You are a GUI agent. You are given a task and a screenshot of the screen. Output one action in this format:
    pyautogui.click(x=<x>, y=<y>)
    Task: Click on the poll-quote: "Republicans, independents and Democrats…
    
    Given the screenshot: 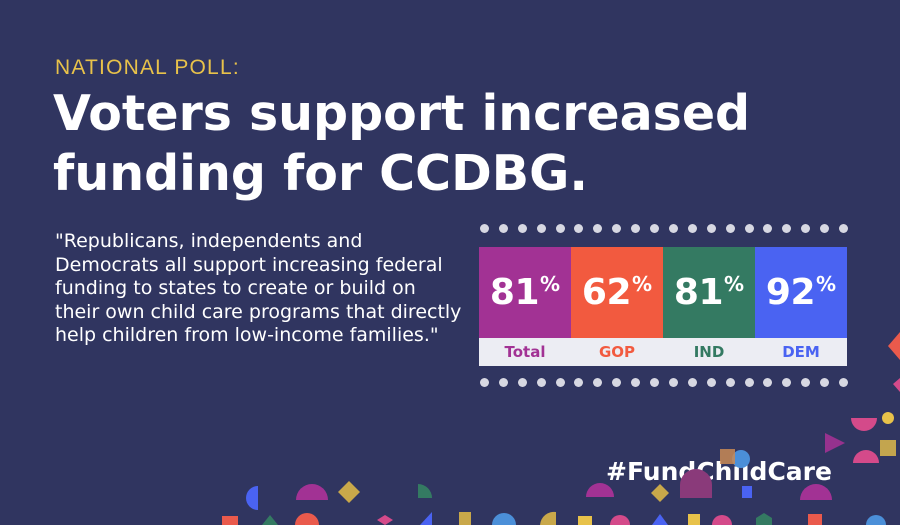 What is the action you would take?
    pyautogui.click(x=258, y=288)
    